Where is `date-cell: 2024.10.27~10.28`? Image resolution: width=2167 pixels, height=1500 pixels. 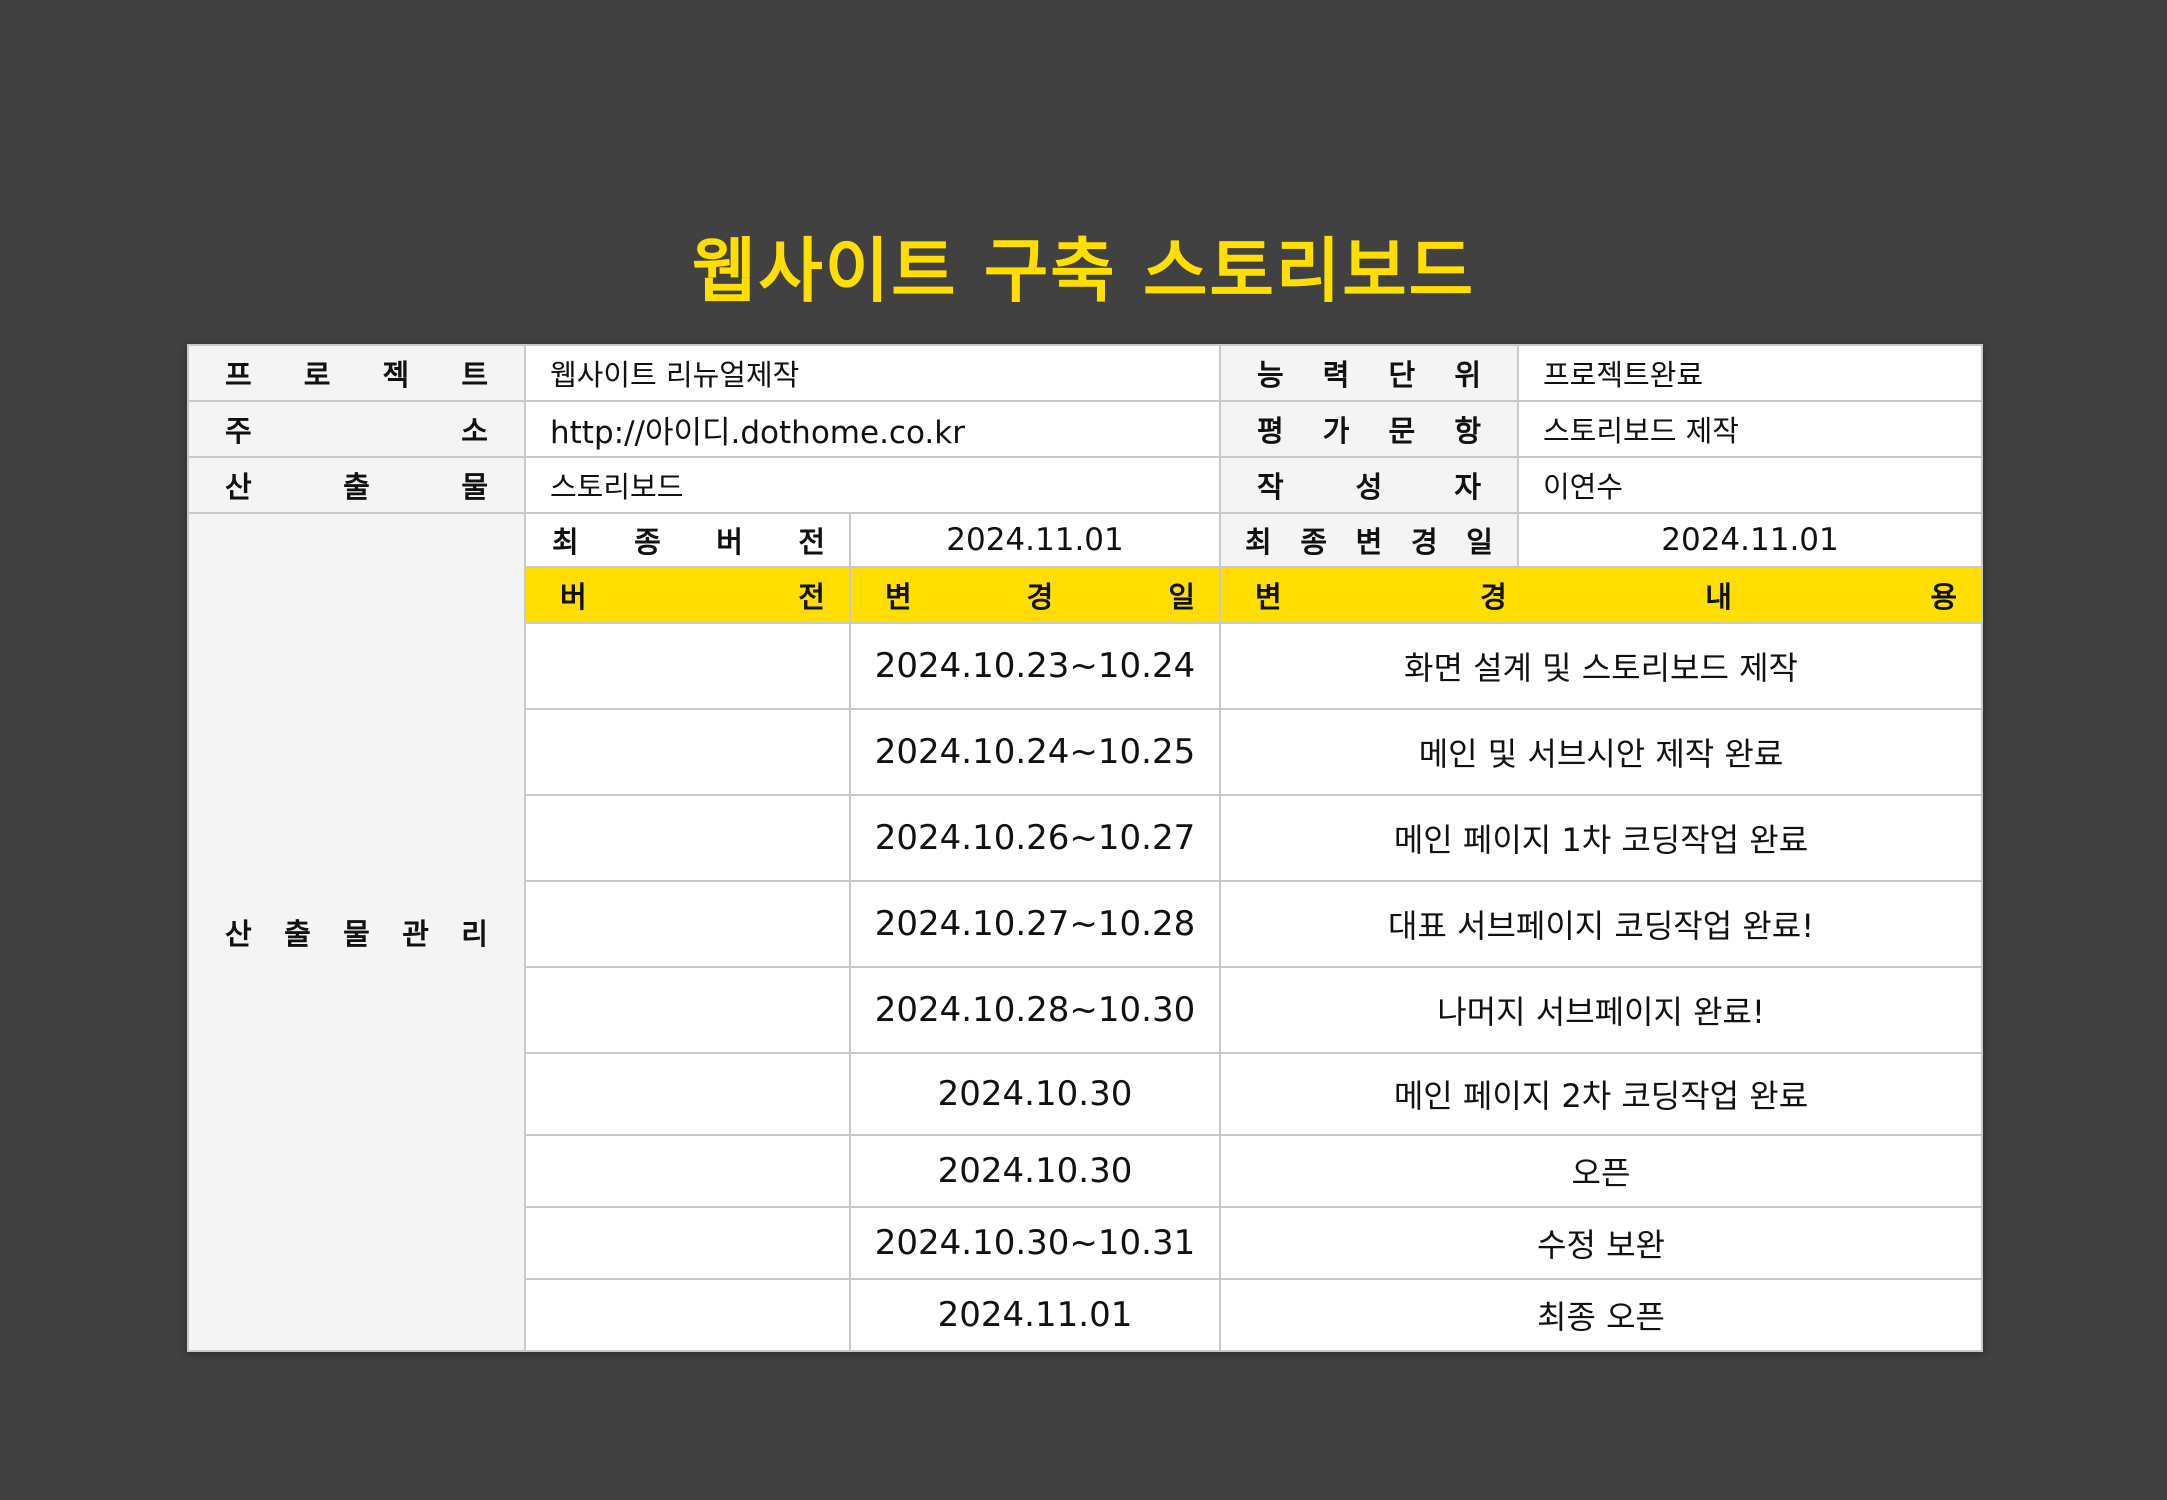 date-cell: 2024.10.27~10.28 is located at coordinates (1035, 924).